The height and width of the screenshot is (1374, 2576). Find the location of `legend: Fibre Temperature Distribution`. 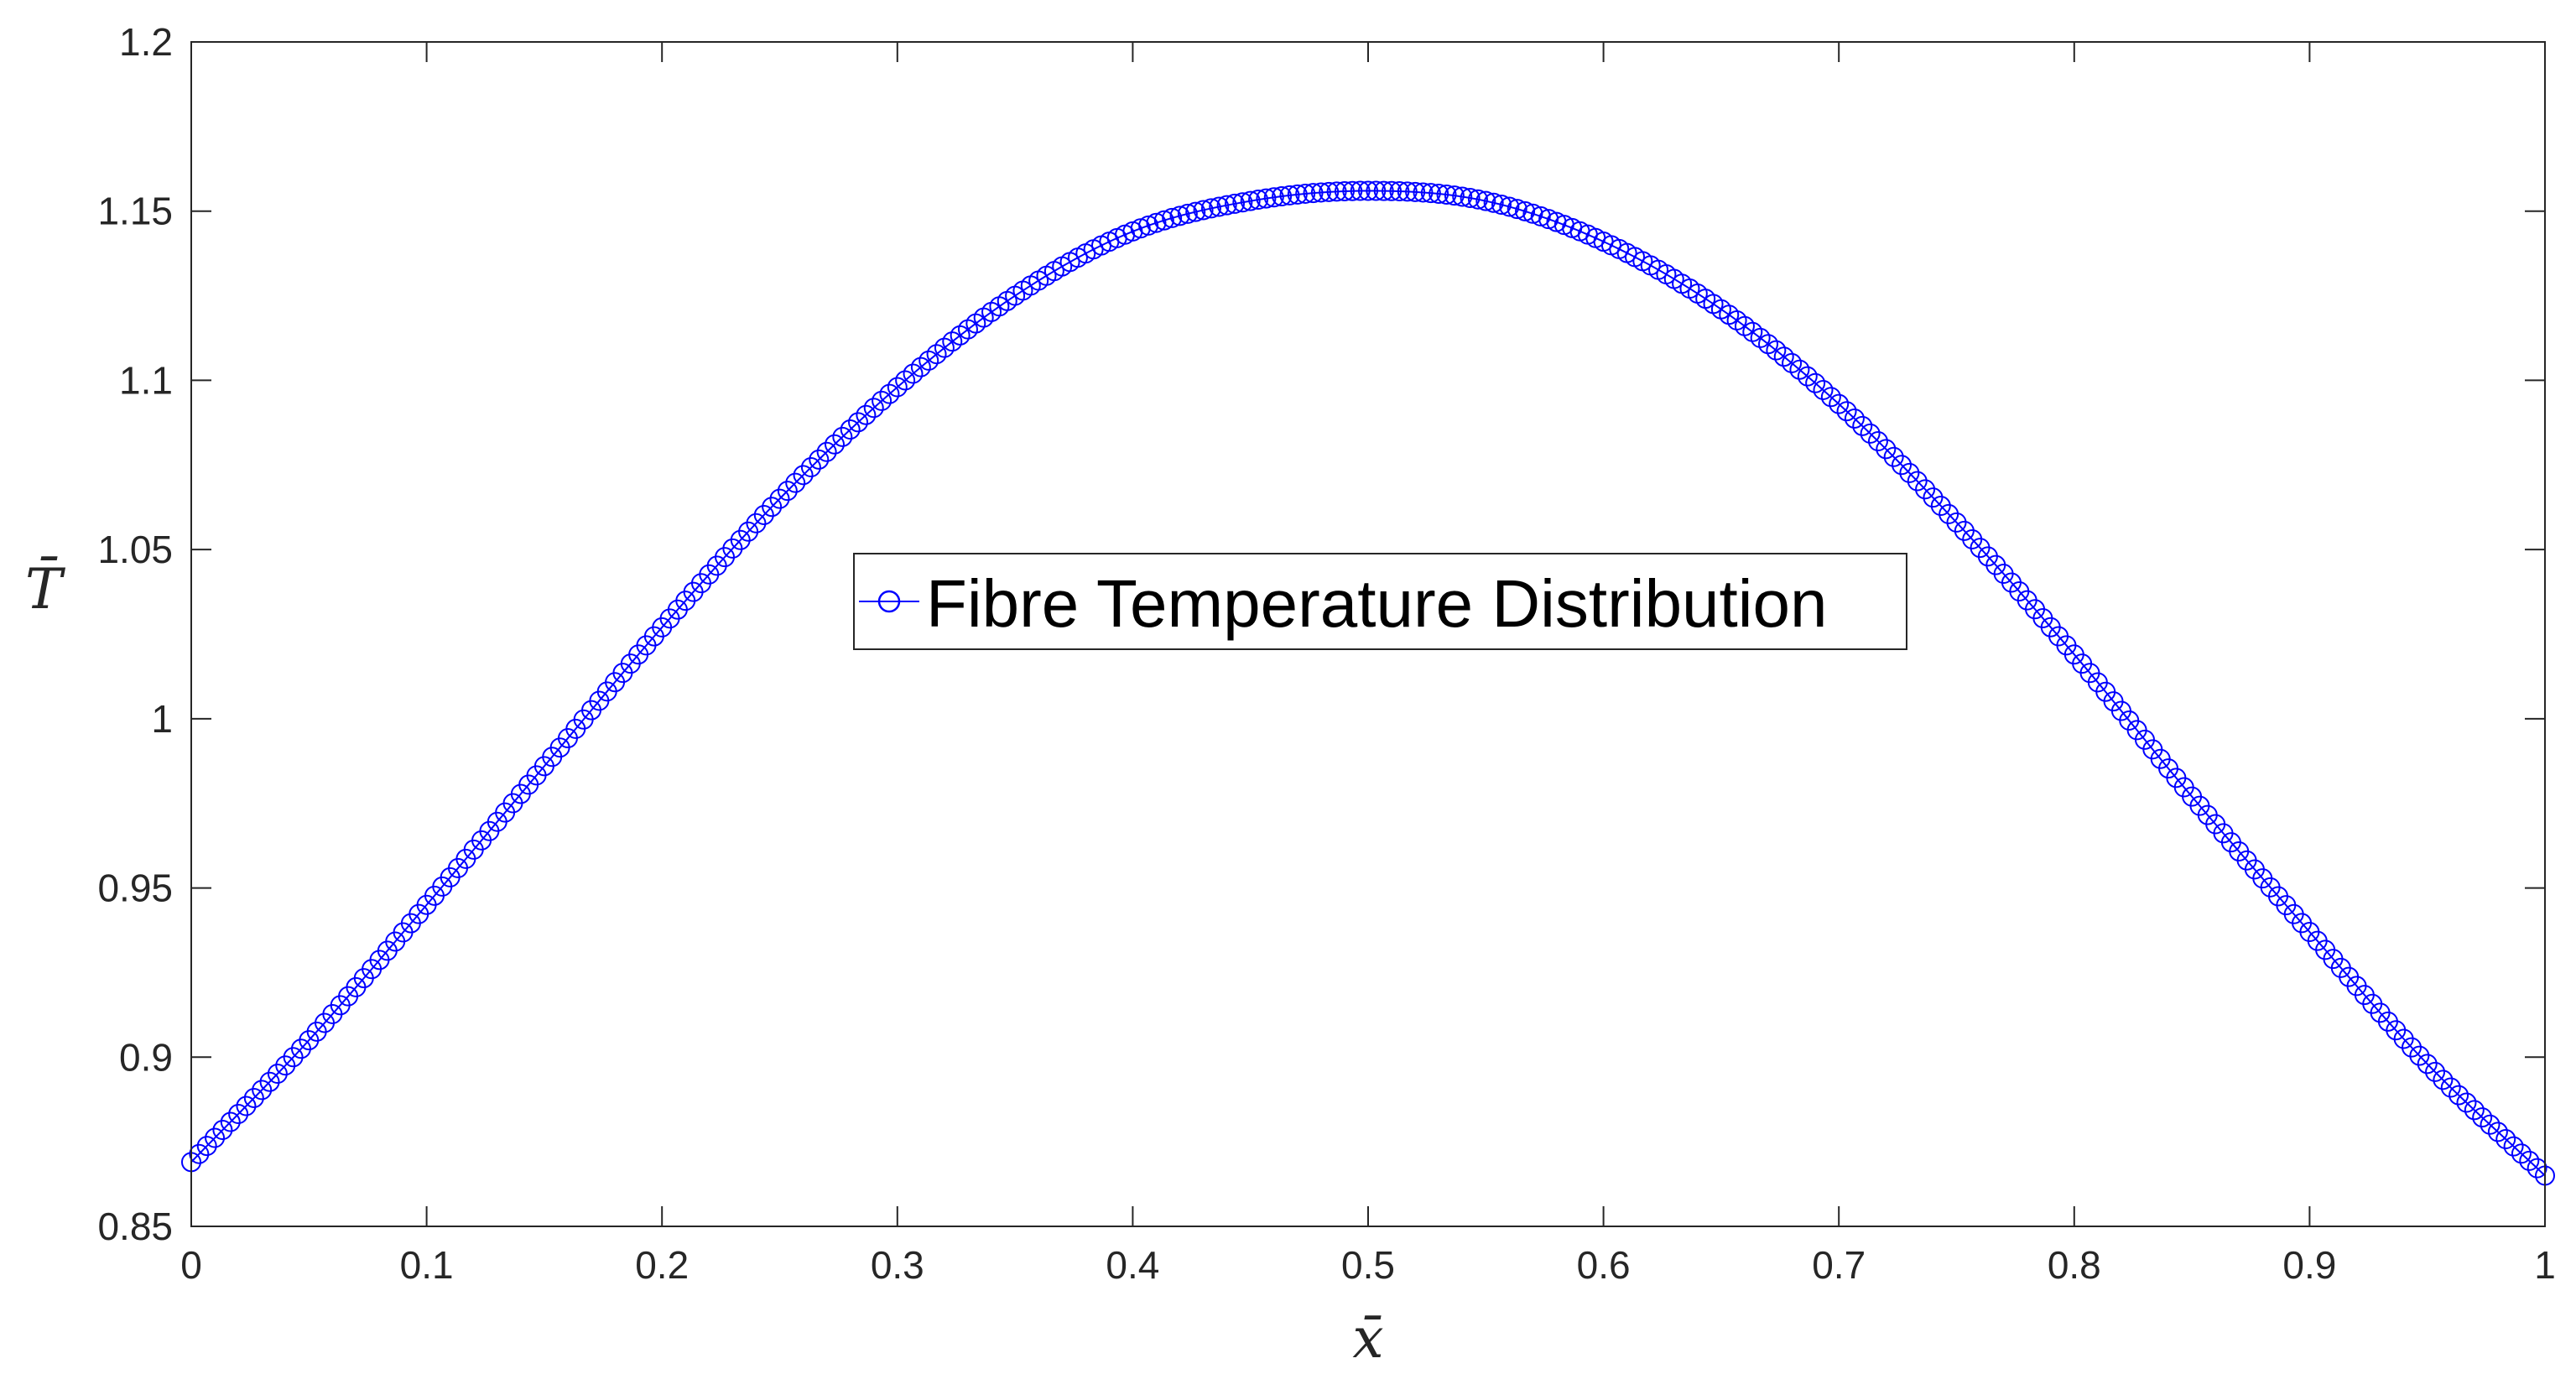

legend: Fibre Temperature Distribution is located at coordinates (1380, 601).